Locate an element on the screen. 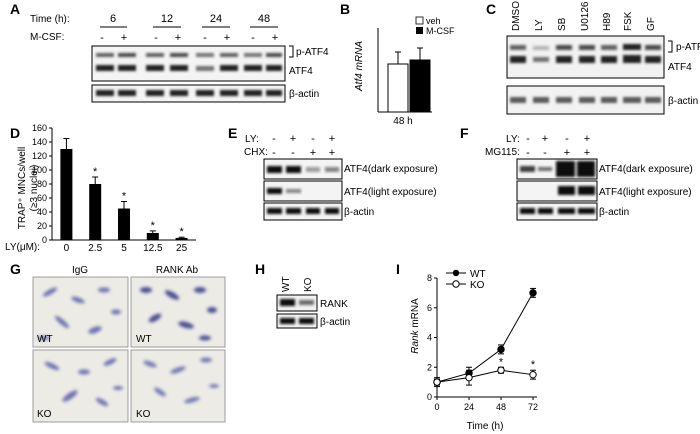 This screenshot has width=700, height=434. panel-c-band-label: p-ATF4 is located at coordinates (688, 47).